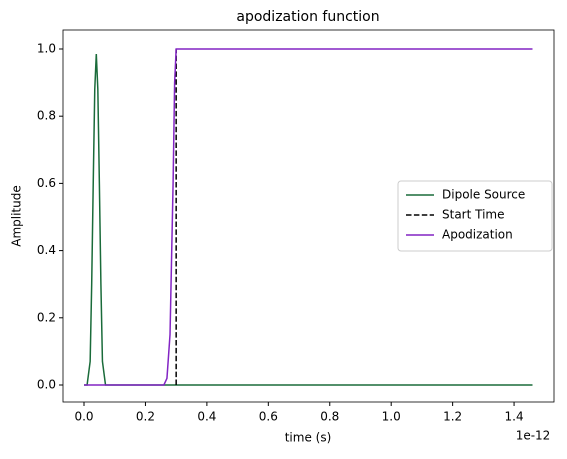  Describe the element at coordinates (329, 417) in the screenshot. I see `x-tick-label: 0.8` at that location.